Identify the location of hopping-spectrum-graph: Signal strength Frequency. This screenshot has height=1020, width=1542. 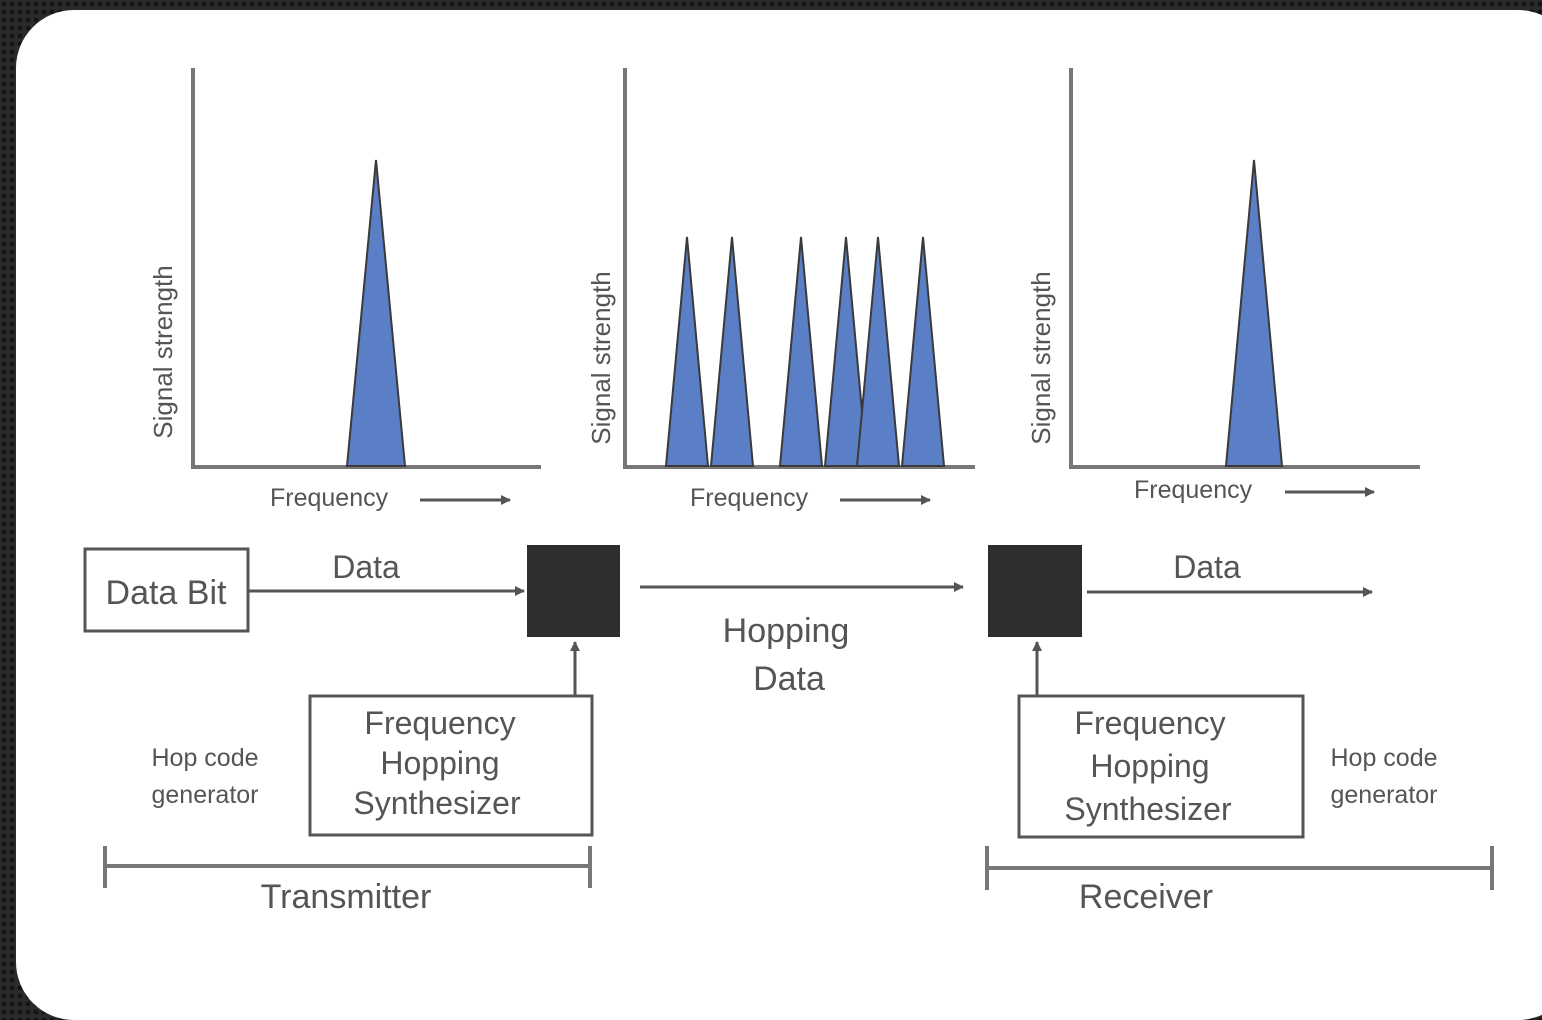
(780, 290).